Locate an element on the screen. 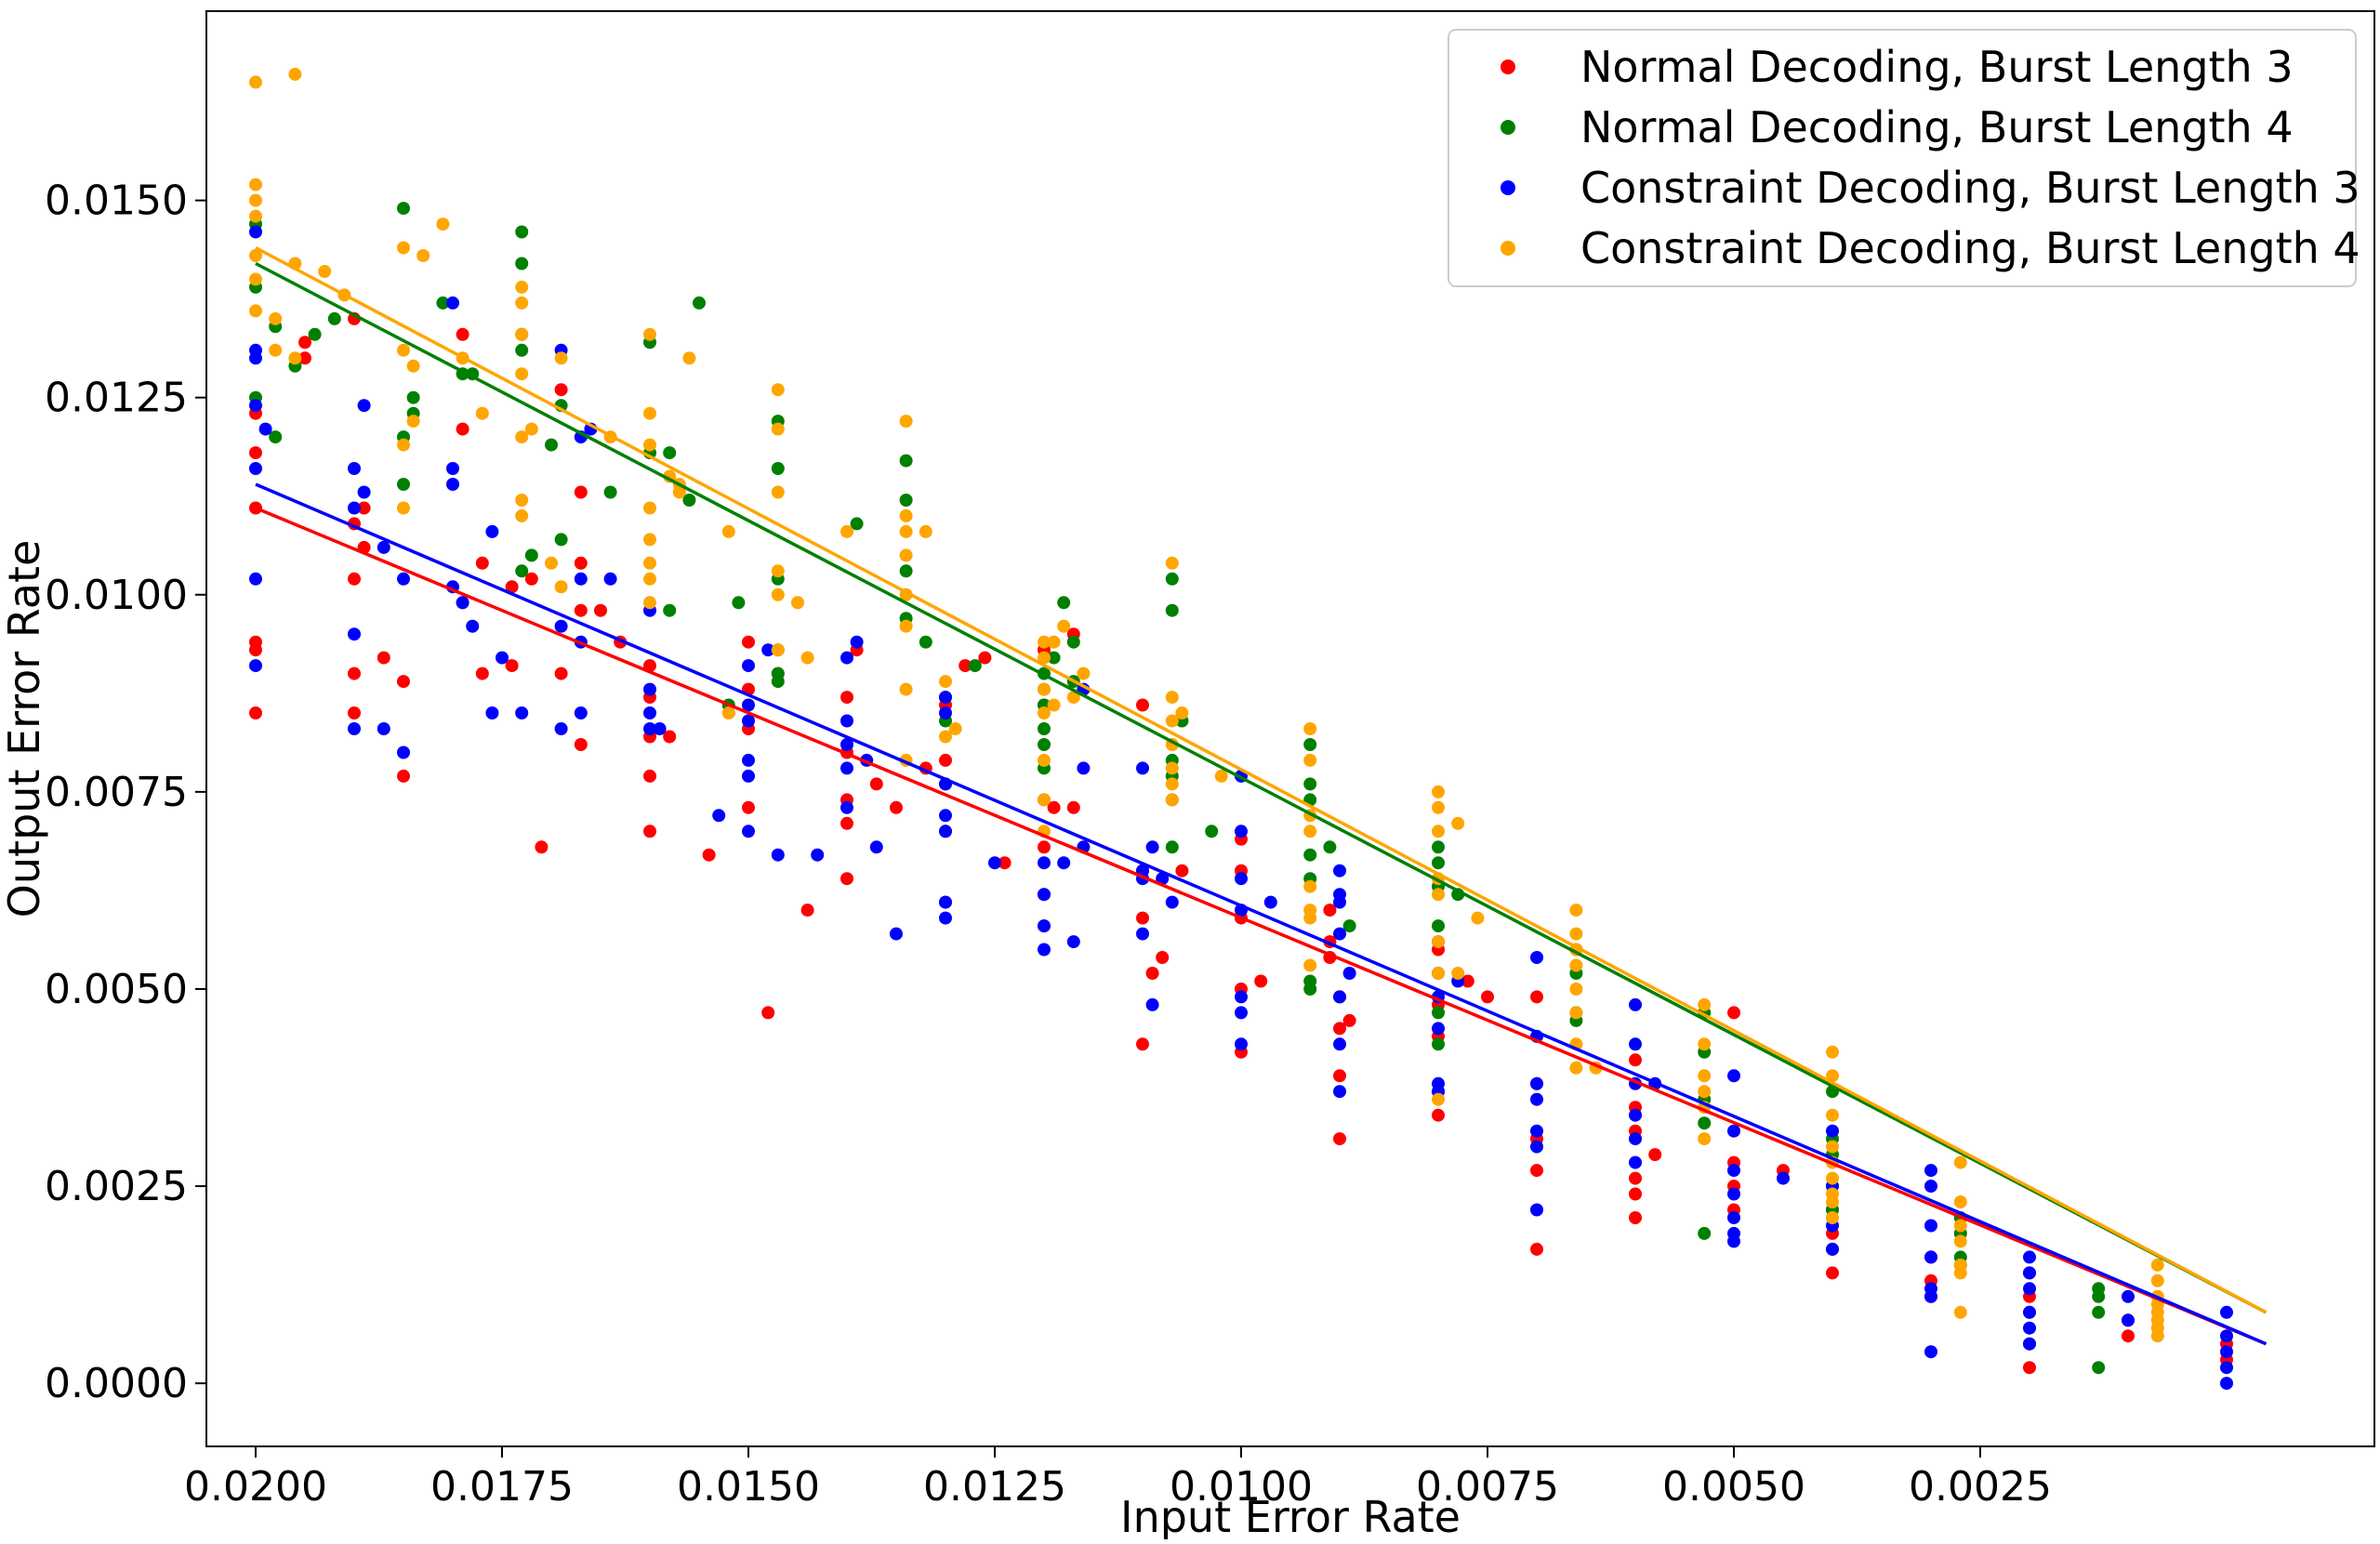  legend-label-constraint-burst-3: Constraint Decoding, Burst Length 3 is located at coordinates (1970, 188).